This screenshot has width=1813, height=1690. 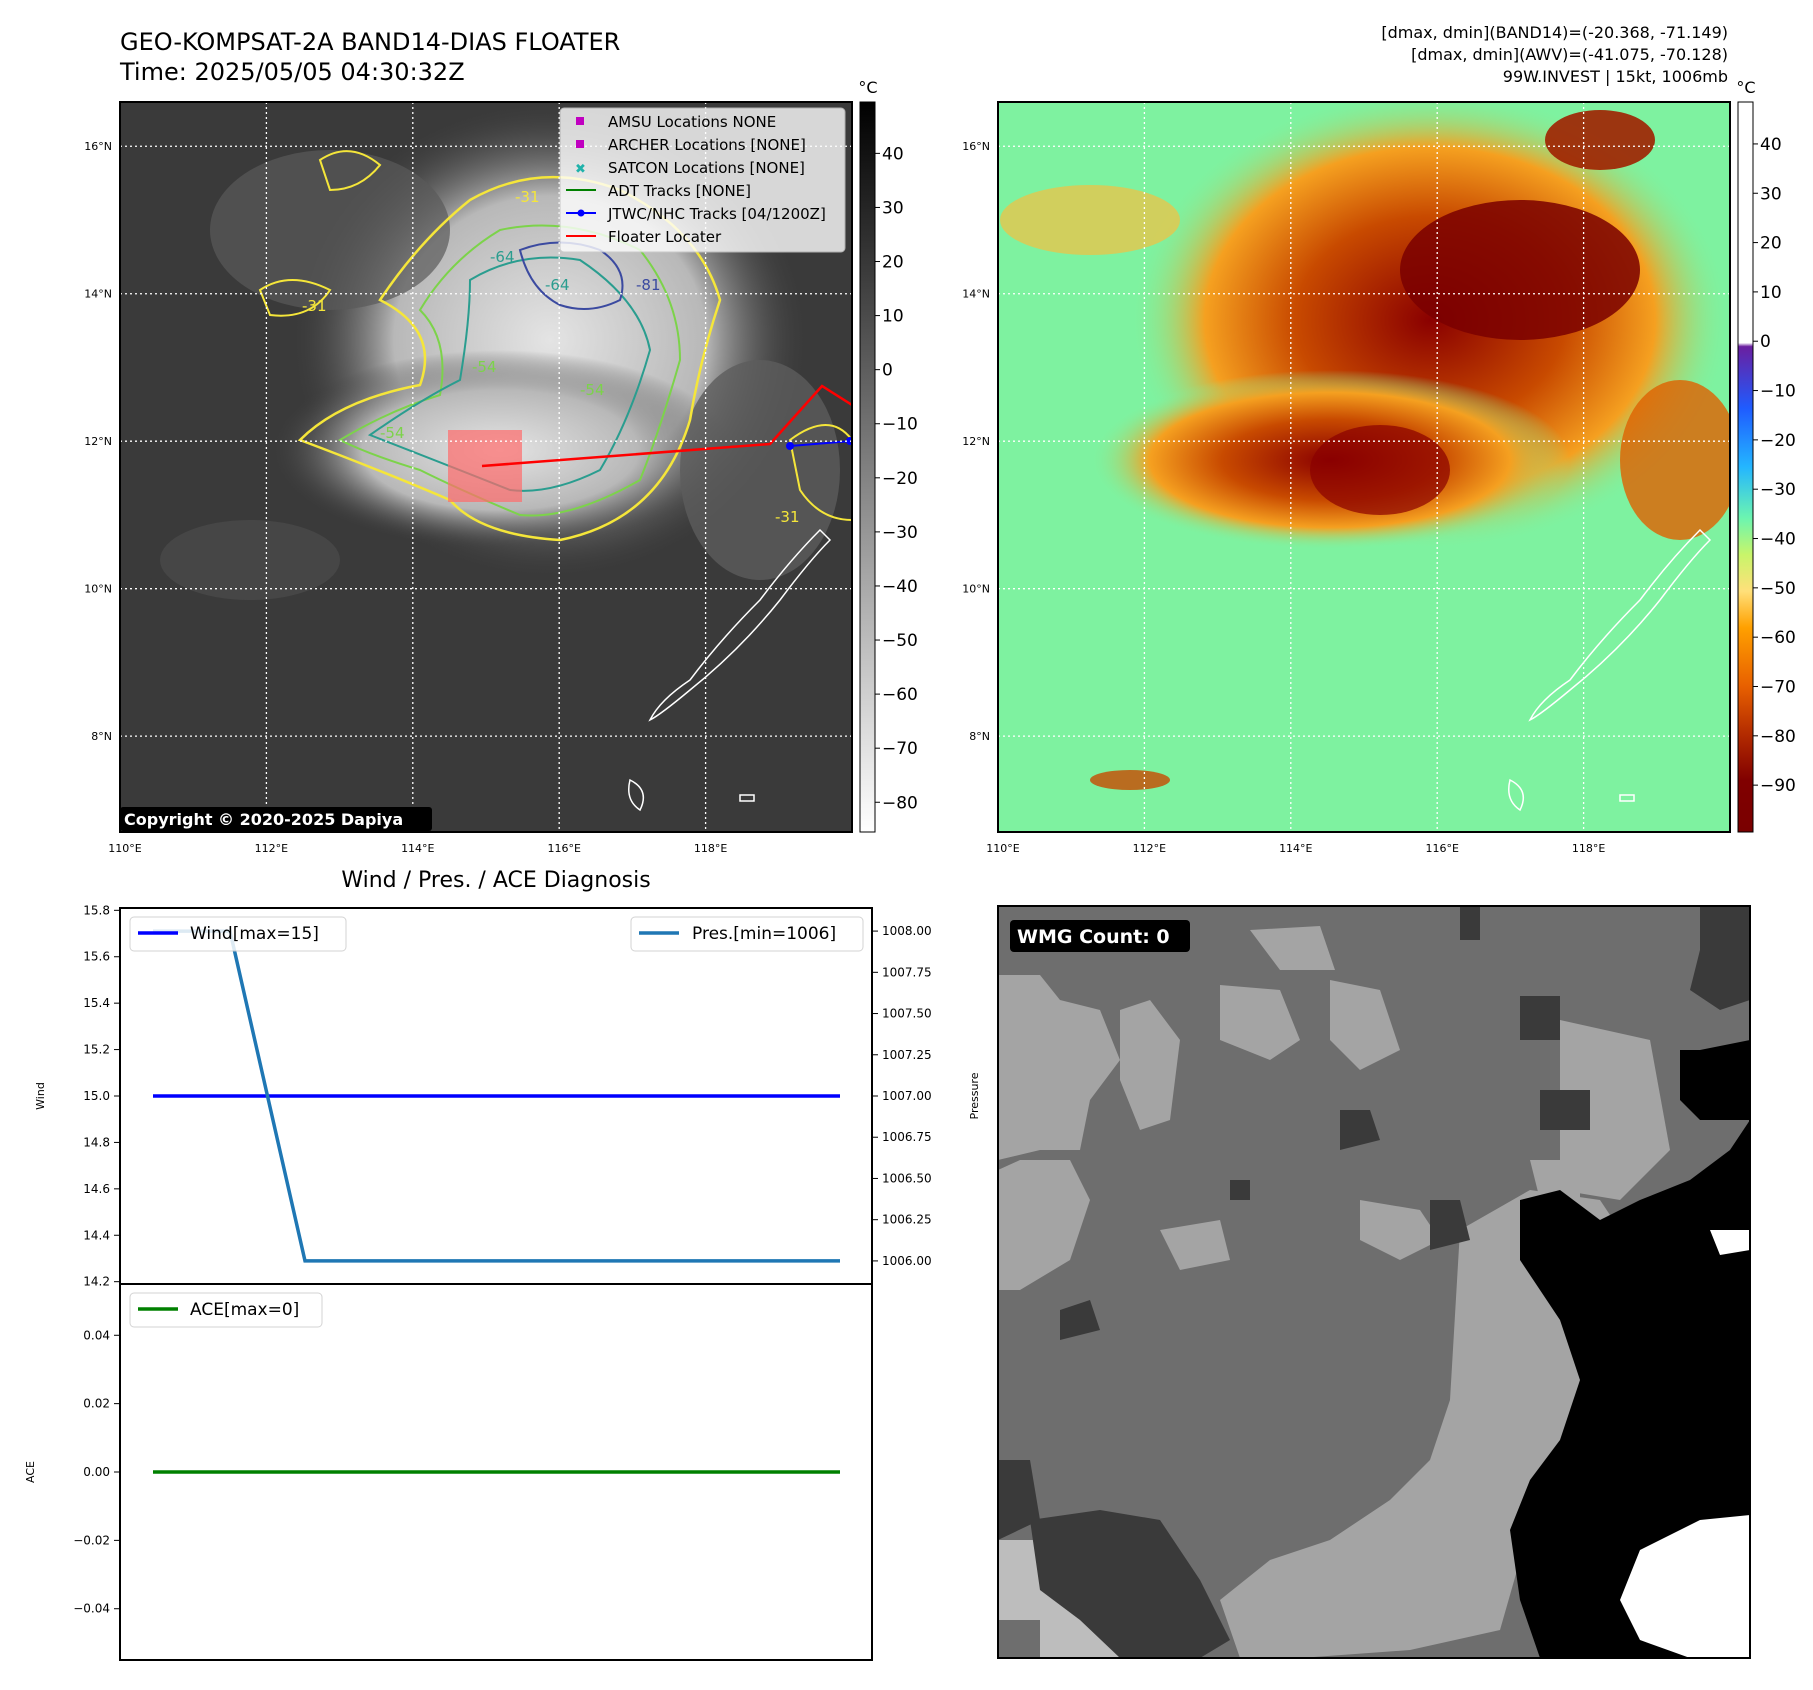 I want to click on legend-floater: Floater Locater, so click(x=665, y=237).